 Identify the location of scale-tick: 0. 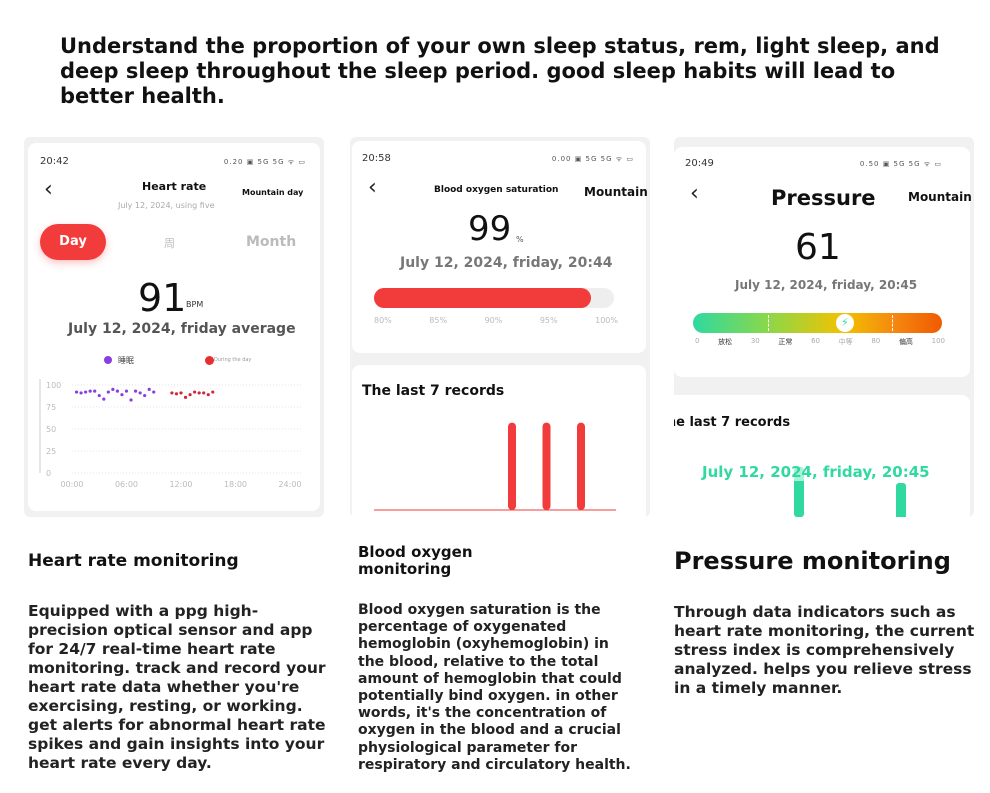
(697, 341).